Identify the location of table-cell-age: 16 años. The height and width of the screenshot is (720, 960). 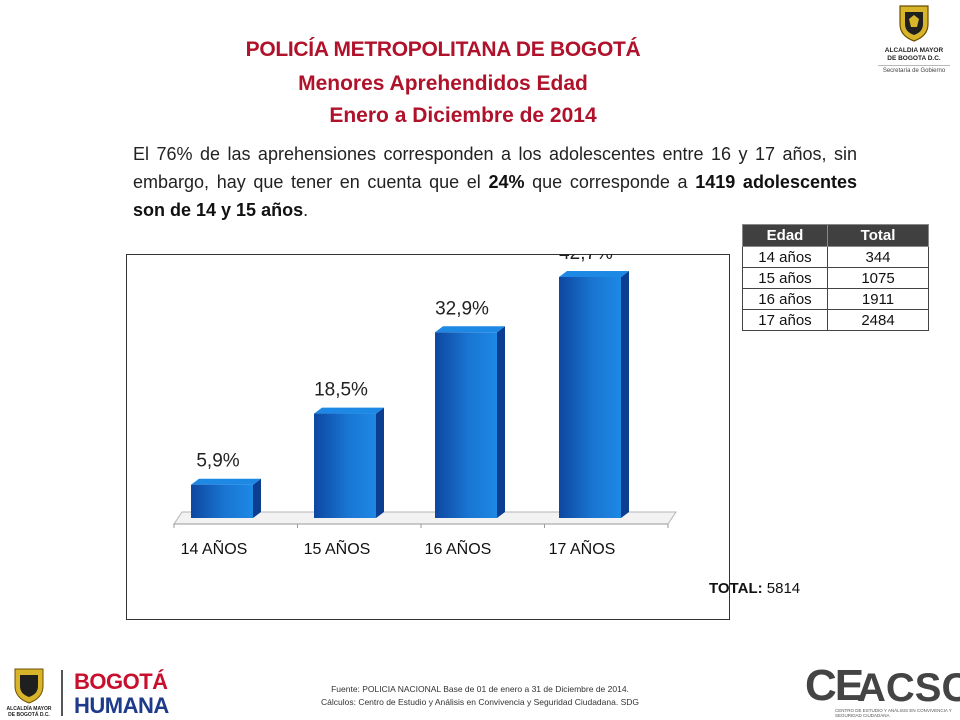
(785, 299).